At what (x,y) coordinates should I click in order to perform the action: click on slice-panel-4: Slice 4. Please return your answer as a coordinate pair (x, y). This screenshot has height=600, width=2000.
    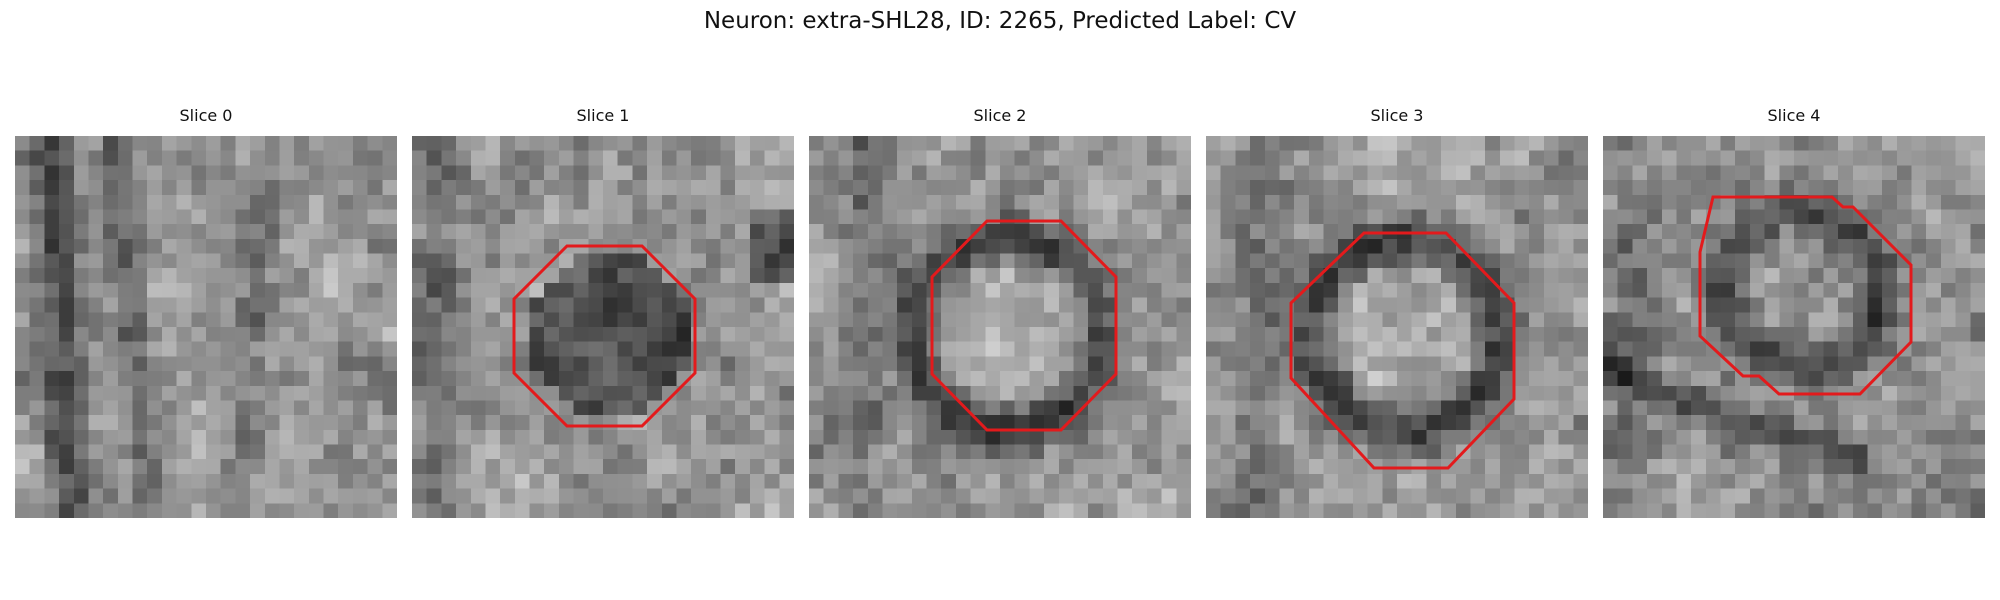
    Looking at the image, I should click on (1794, 311).